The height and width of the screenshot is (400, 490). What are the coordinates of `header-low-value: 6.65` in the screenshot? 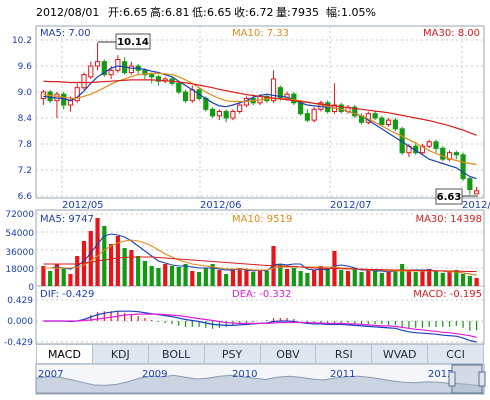 It's located at (219, 12).